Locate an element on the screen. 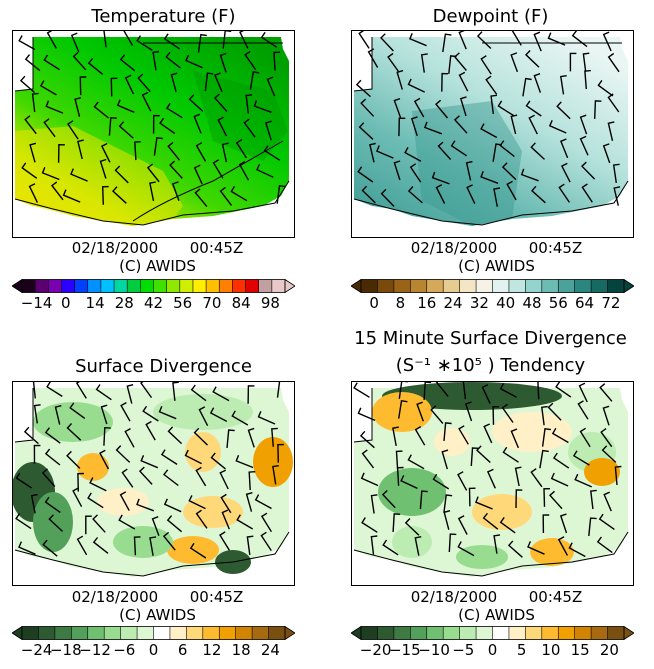 The height and width of the screenshot is (669, 654). divergence-map is located at coordinates (153, 483).